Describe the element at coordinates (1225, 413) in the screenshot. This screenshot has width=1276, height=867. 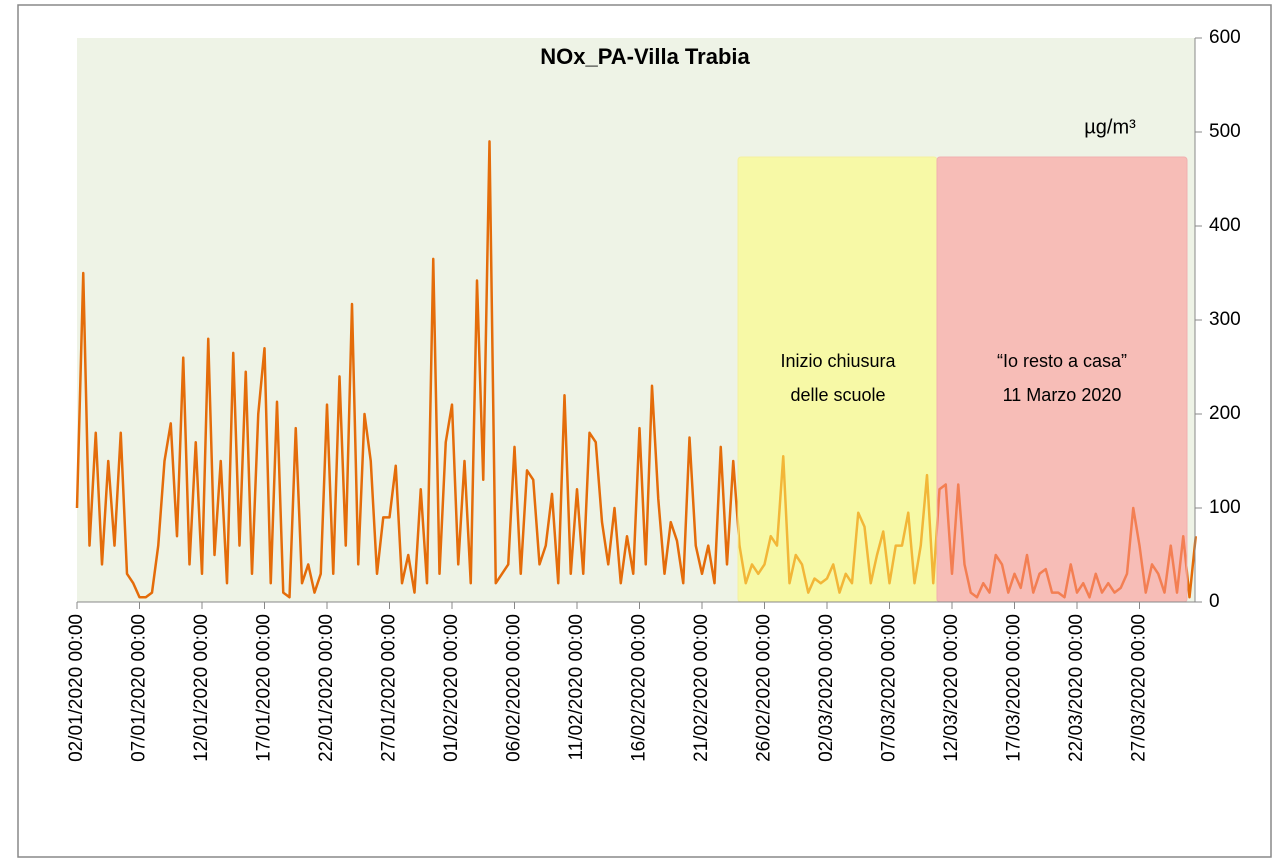
I see `y-tick-label: 200` at that location.